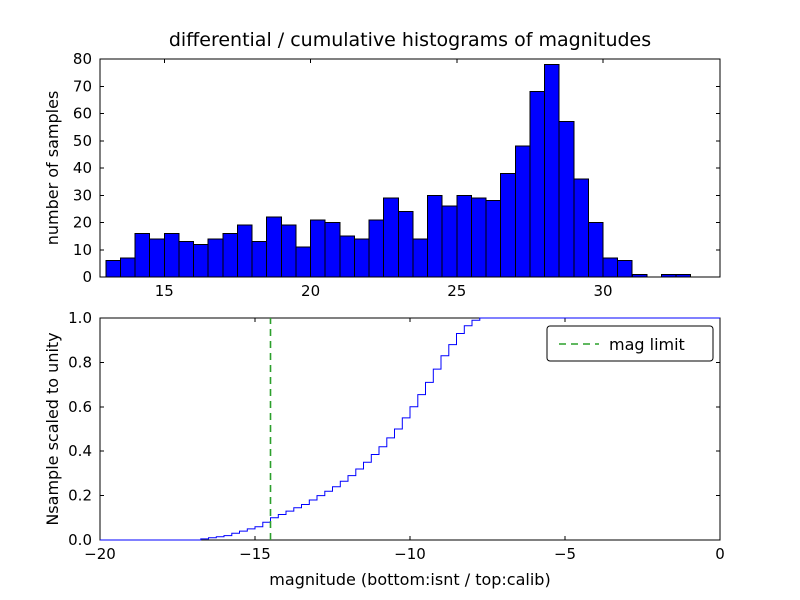 This screenshot has width=800, height=600. I want to click on y-tick-label: 40, so click(82, 168).